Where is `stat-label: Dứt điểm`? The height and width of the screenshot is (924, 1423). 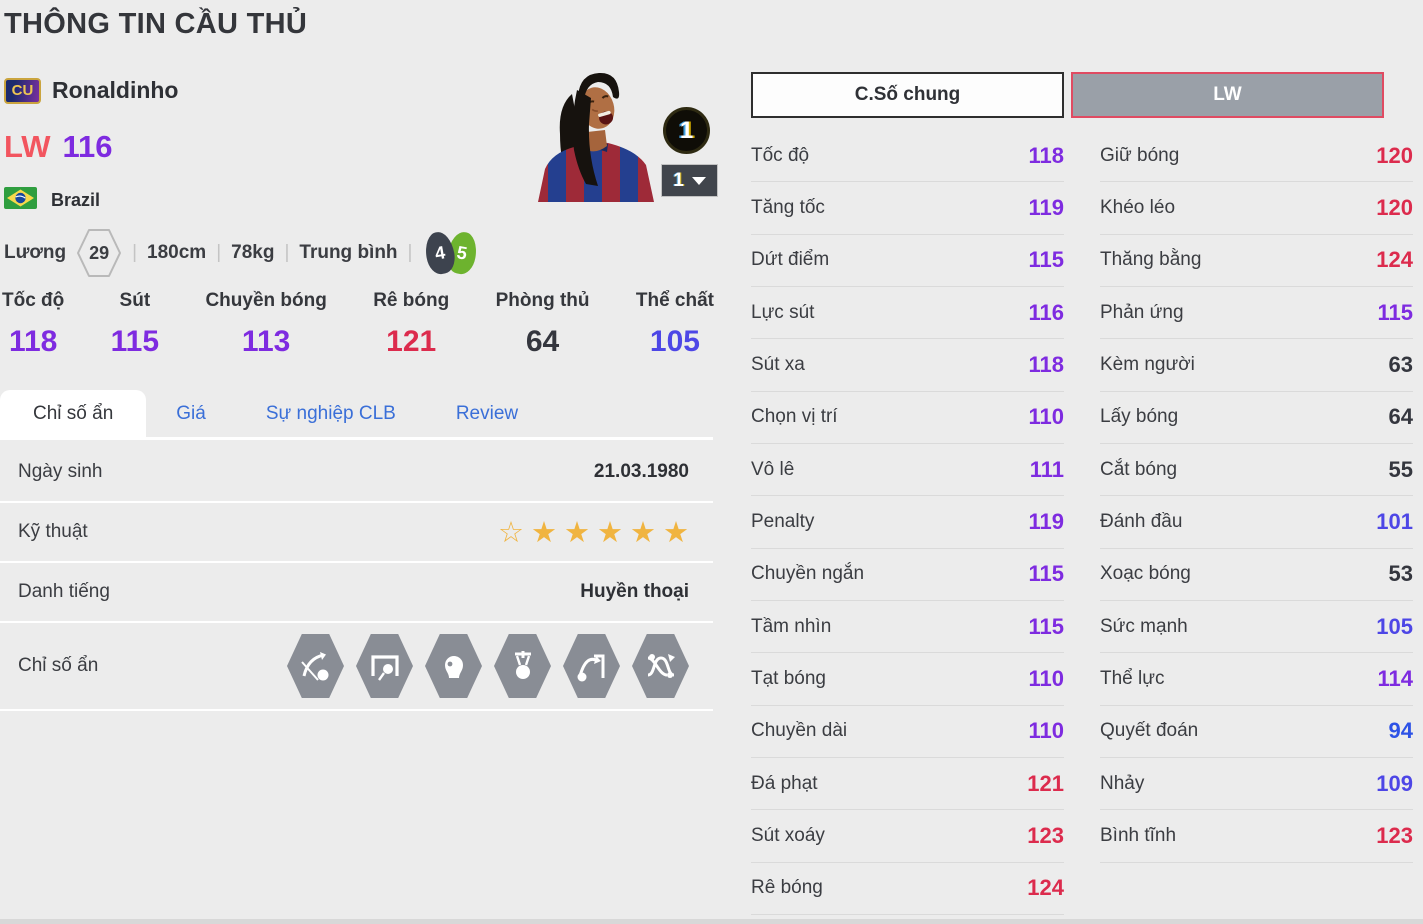 stat-label: Dứt điểm is located at coordinates (790, 260).